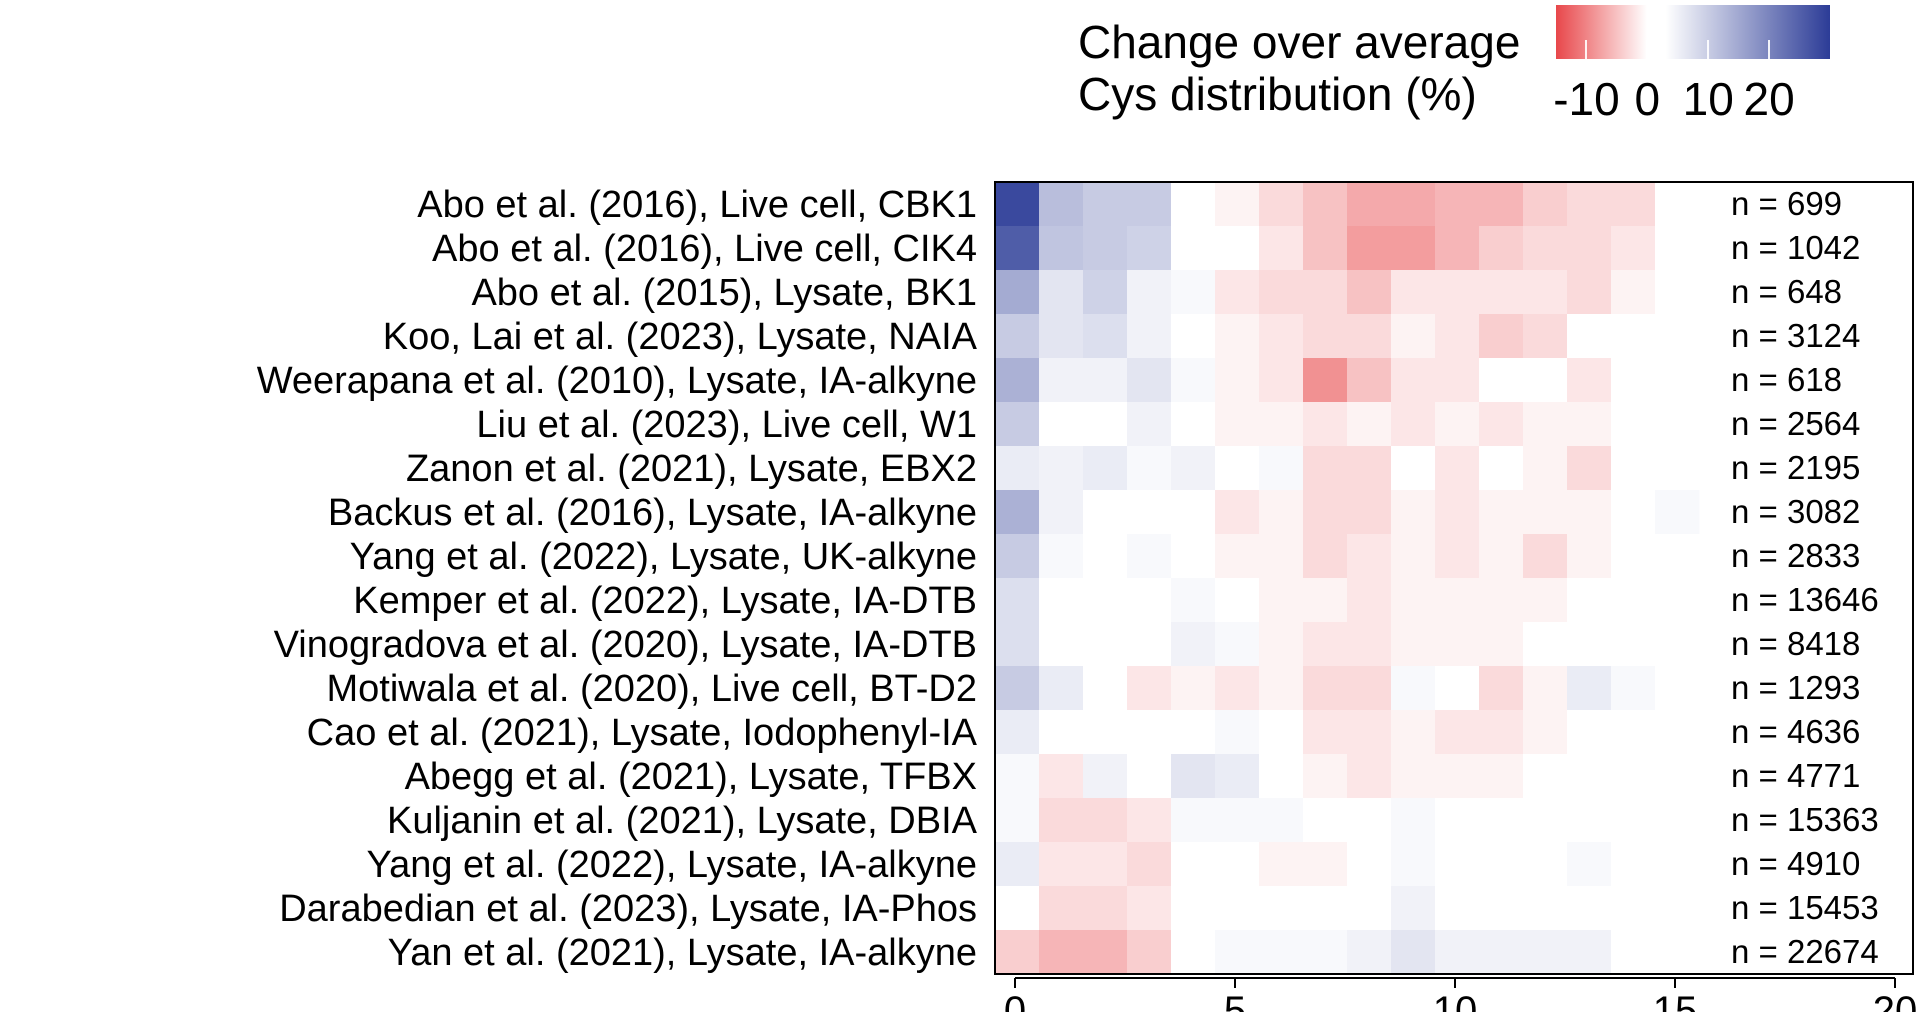 The height and width of the screenshot is (1012, 1920). Describe the element at coordinates (672, 865) in the screenshot. I see `row-label: Yang et al. (2022), Lysate, IA-alkyne` at that location.